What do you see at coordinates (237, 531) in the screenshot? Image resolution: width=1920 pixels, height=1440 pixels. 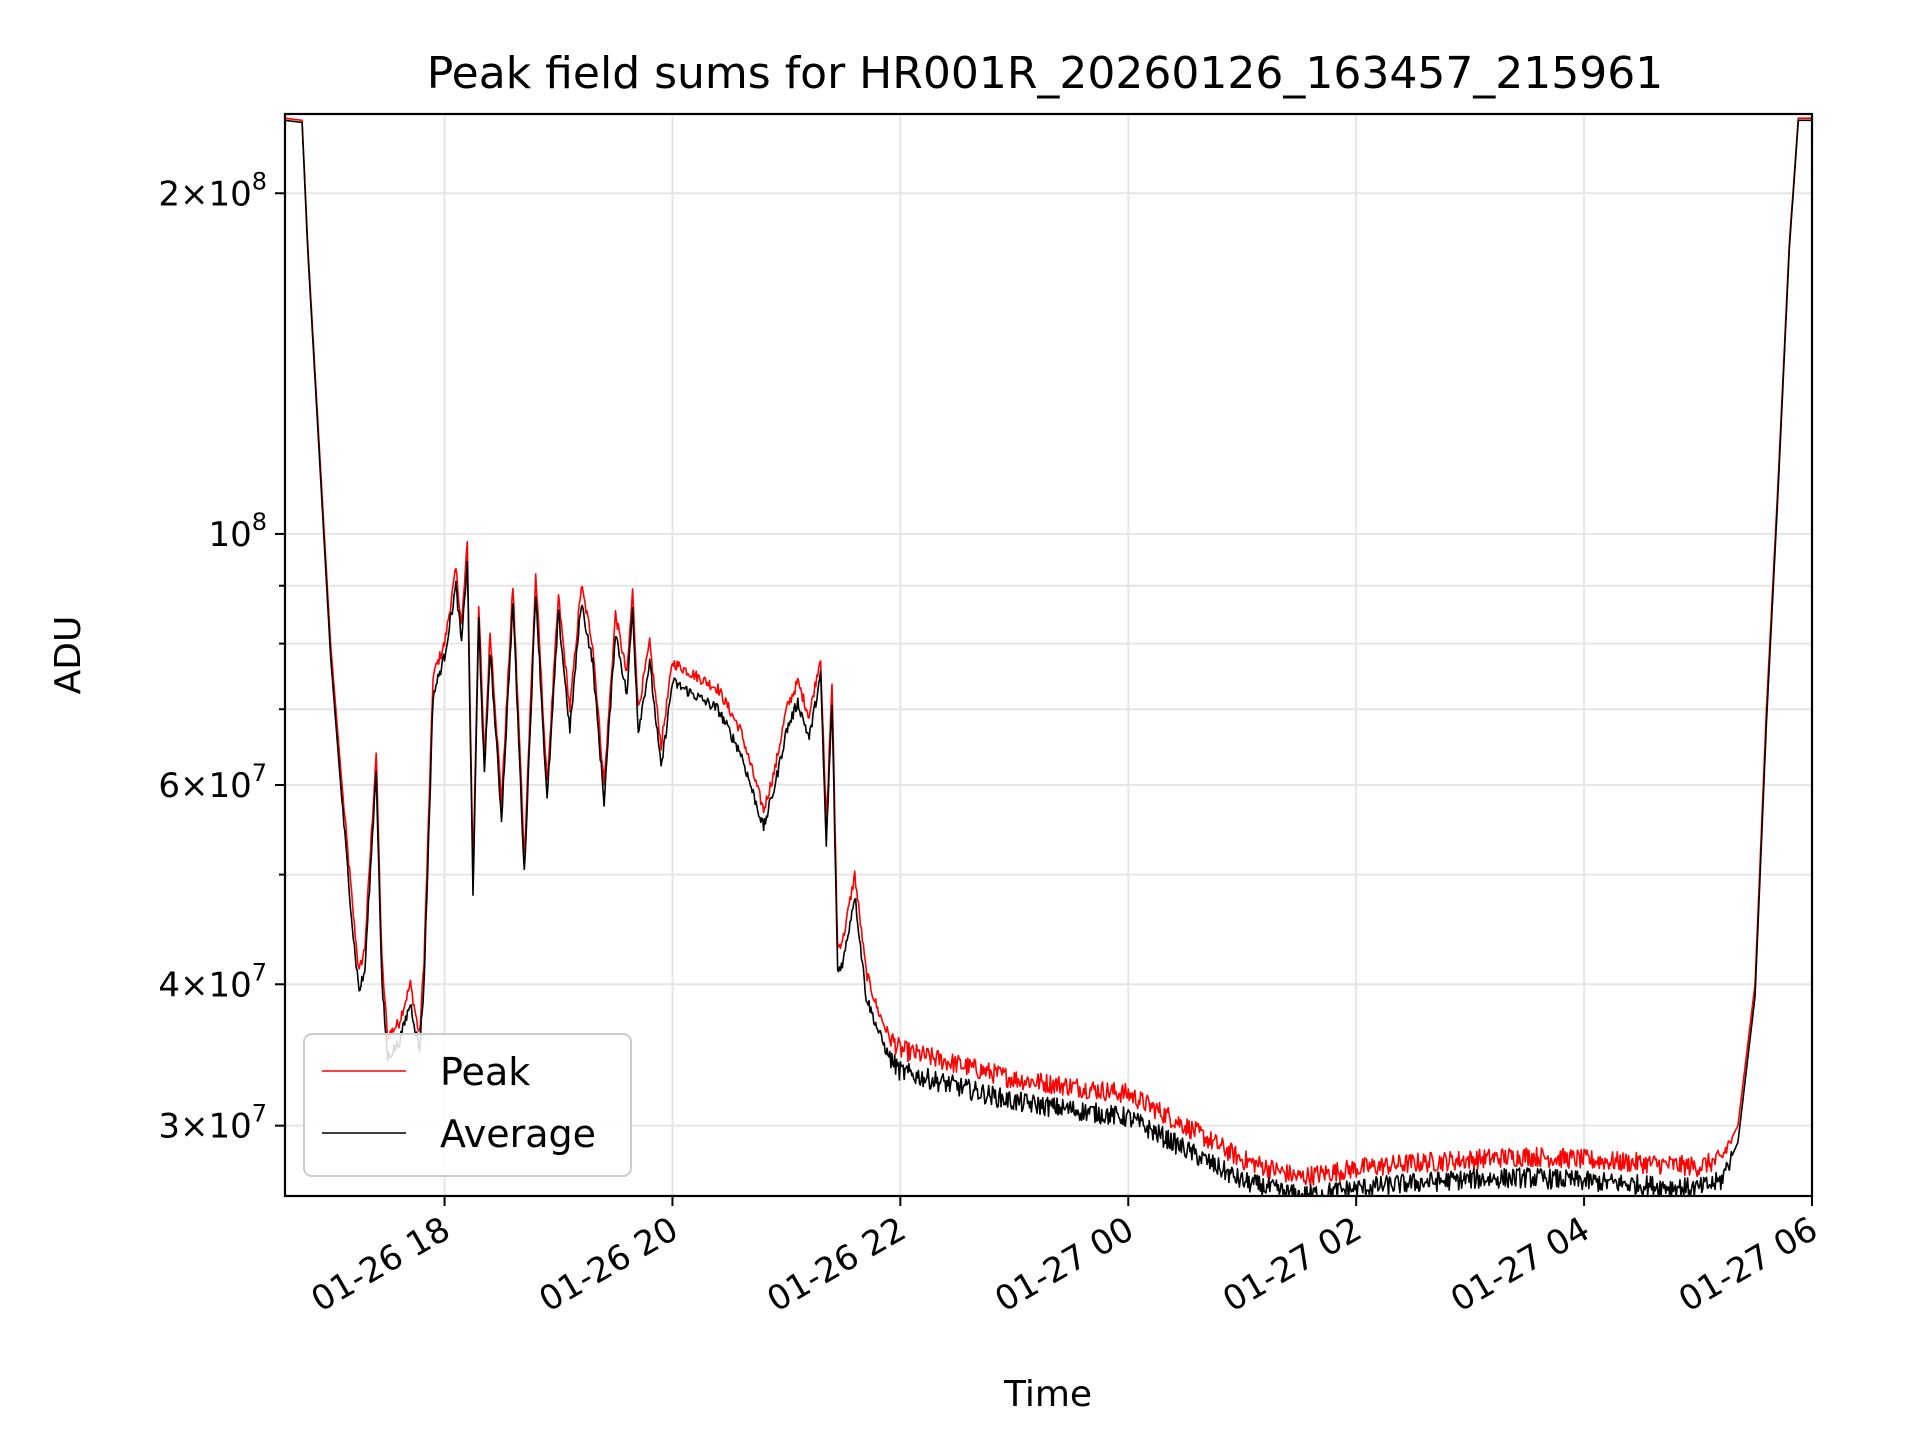 I see `y-tick-label: 108` at bounding box center [237, 531].